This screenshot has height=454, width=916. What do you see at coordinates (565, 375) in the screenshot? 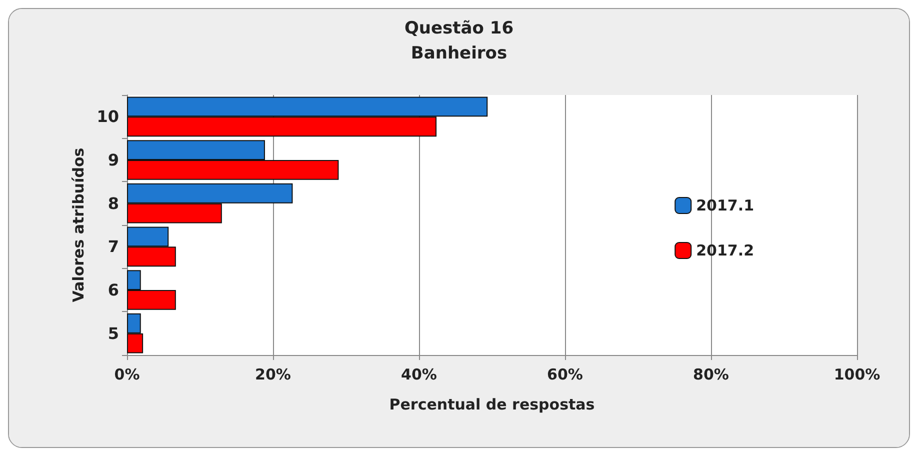
I see `x-tick-label: 60%` at bounding box center [565, 375].